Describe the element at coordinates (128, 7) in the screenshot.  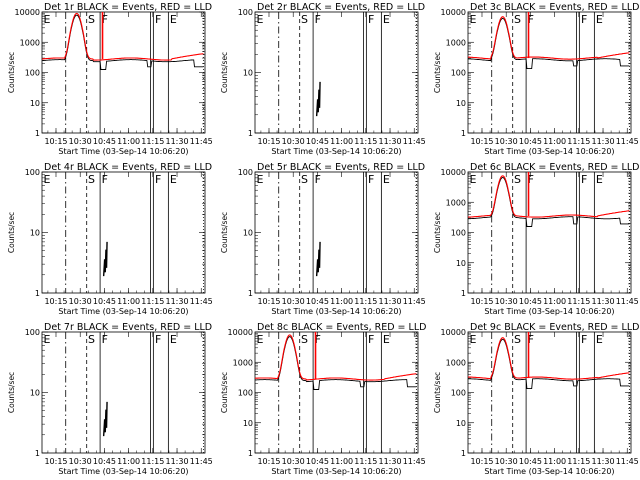
I see `panel-title: Det 1r BLACK = Events, RED = LLD` at that location.